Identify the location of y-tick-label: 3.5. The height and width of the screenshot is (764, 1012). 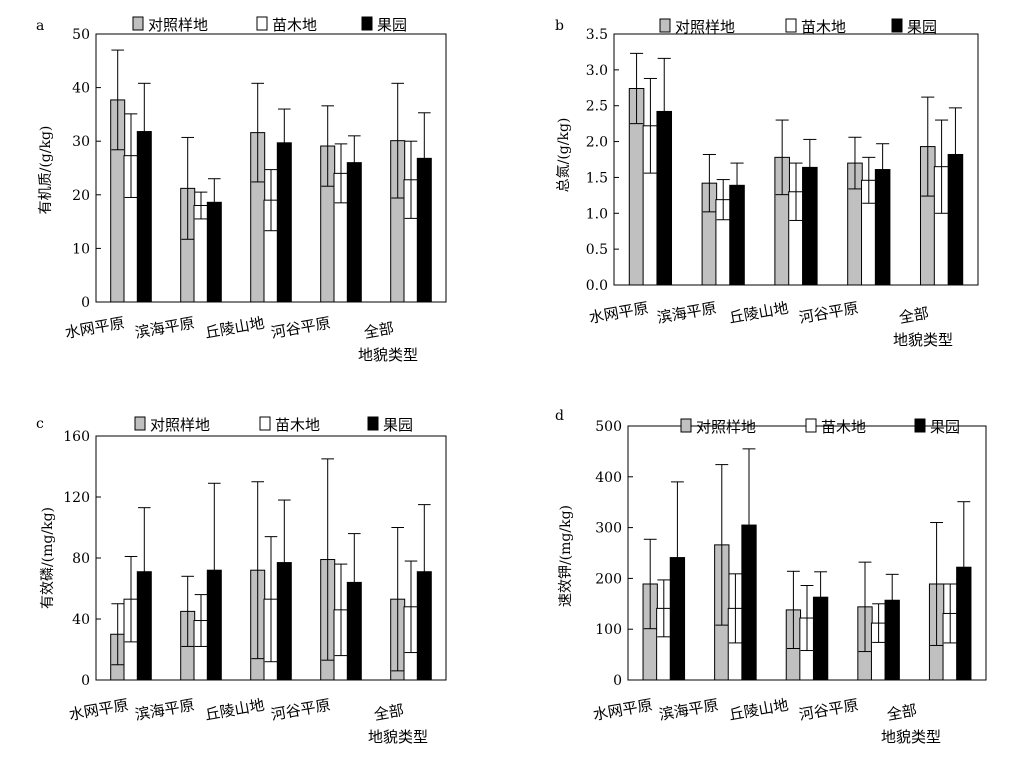
(597, 35).